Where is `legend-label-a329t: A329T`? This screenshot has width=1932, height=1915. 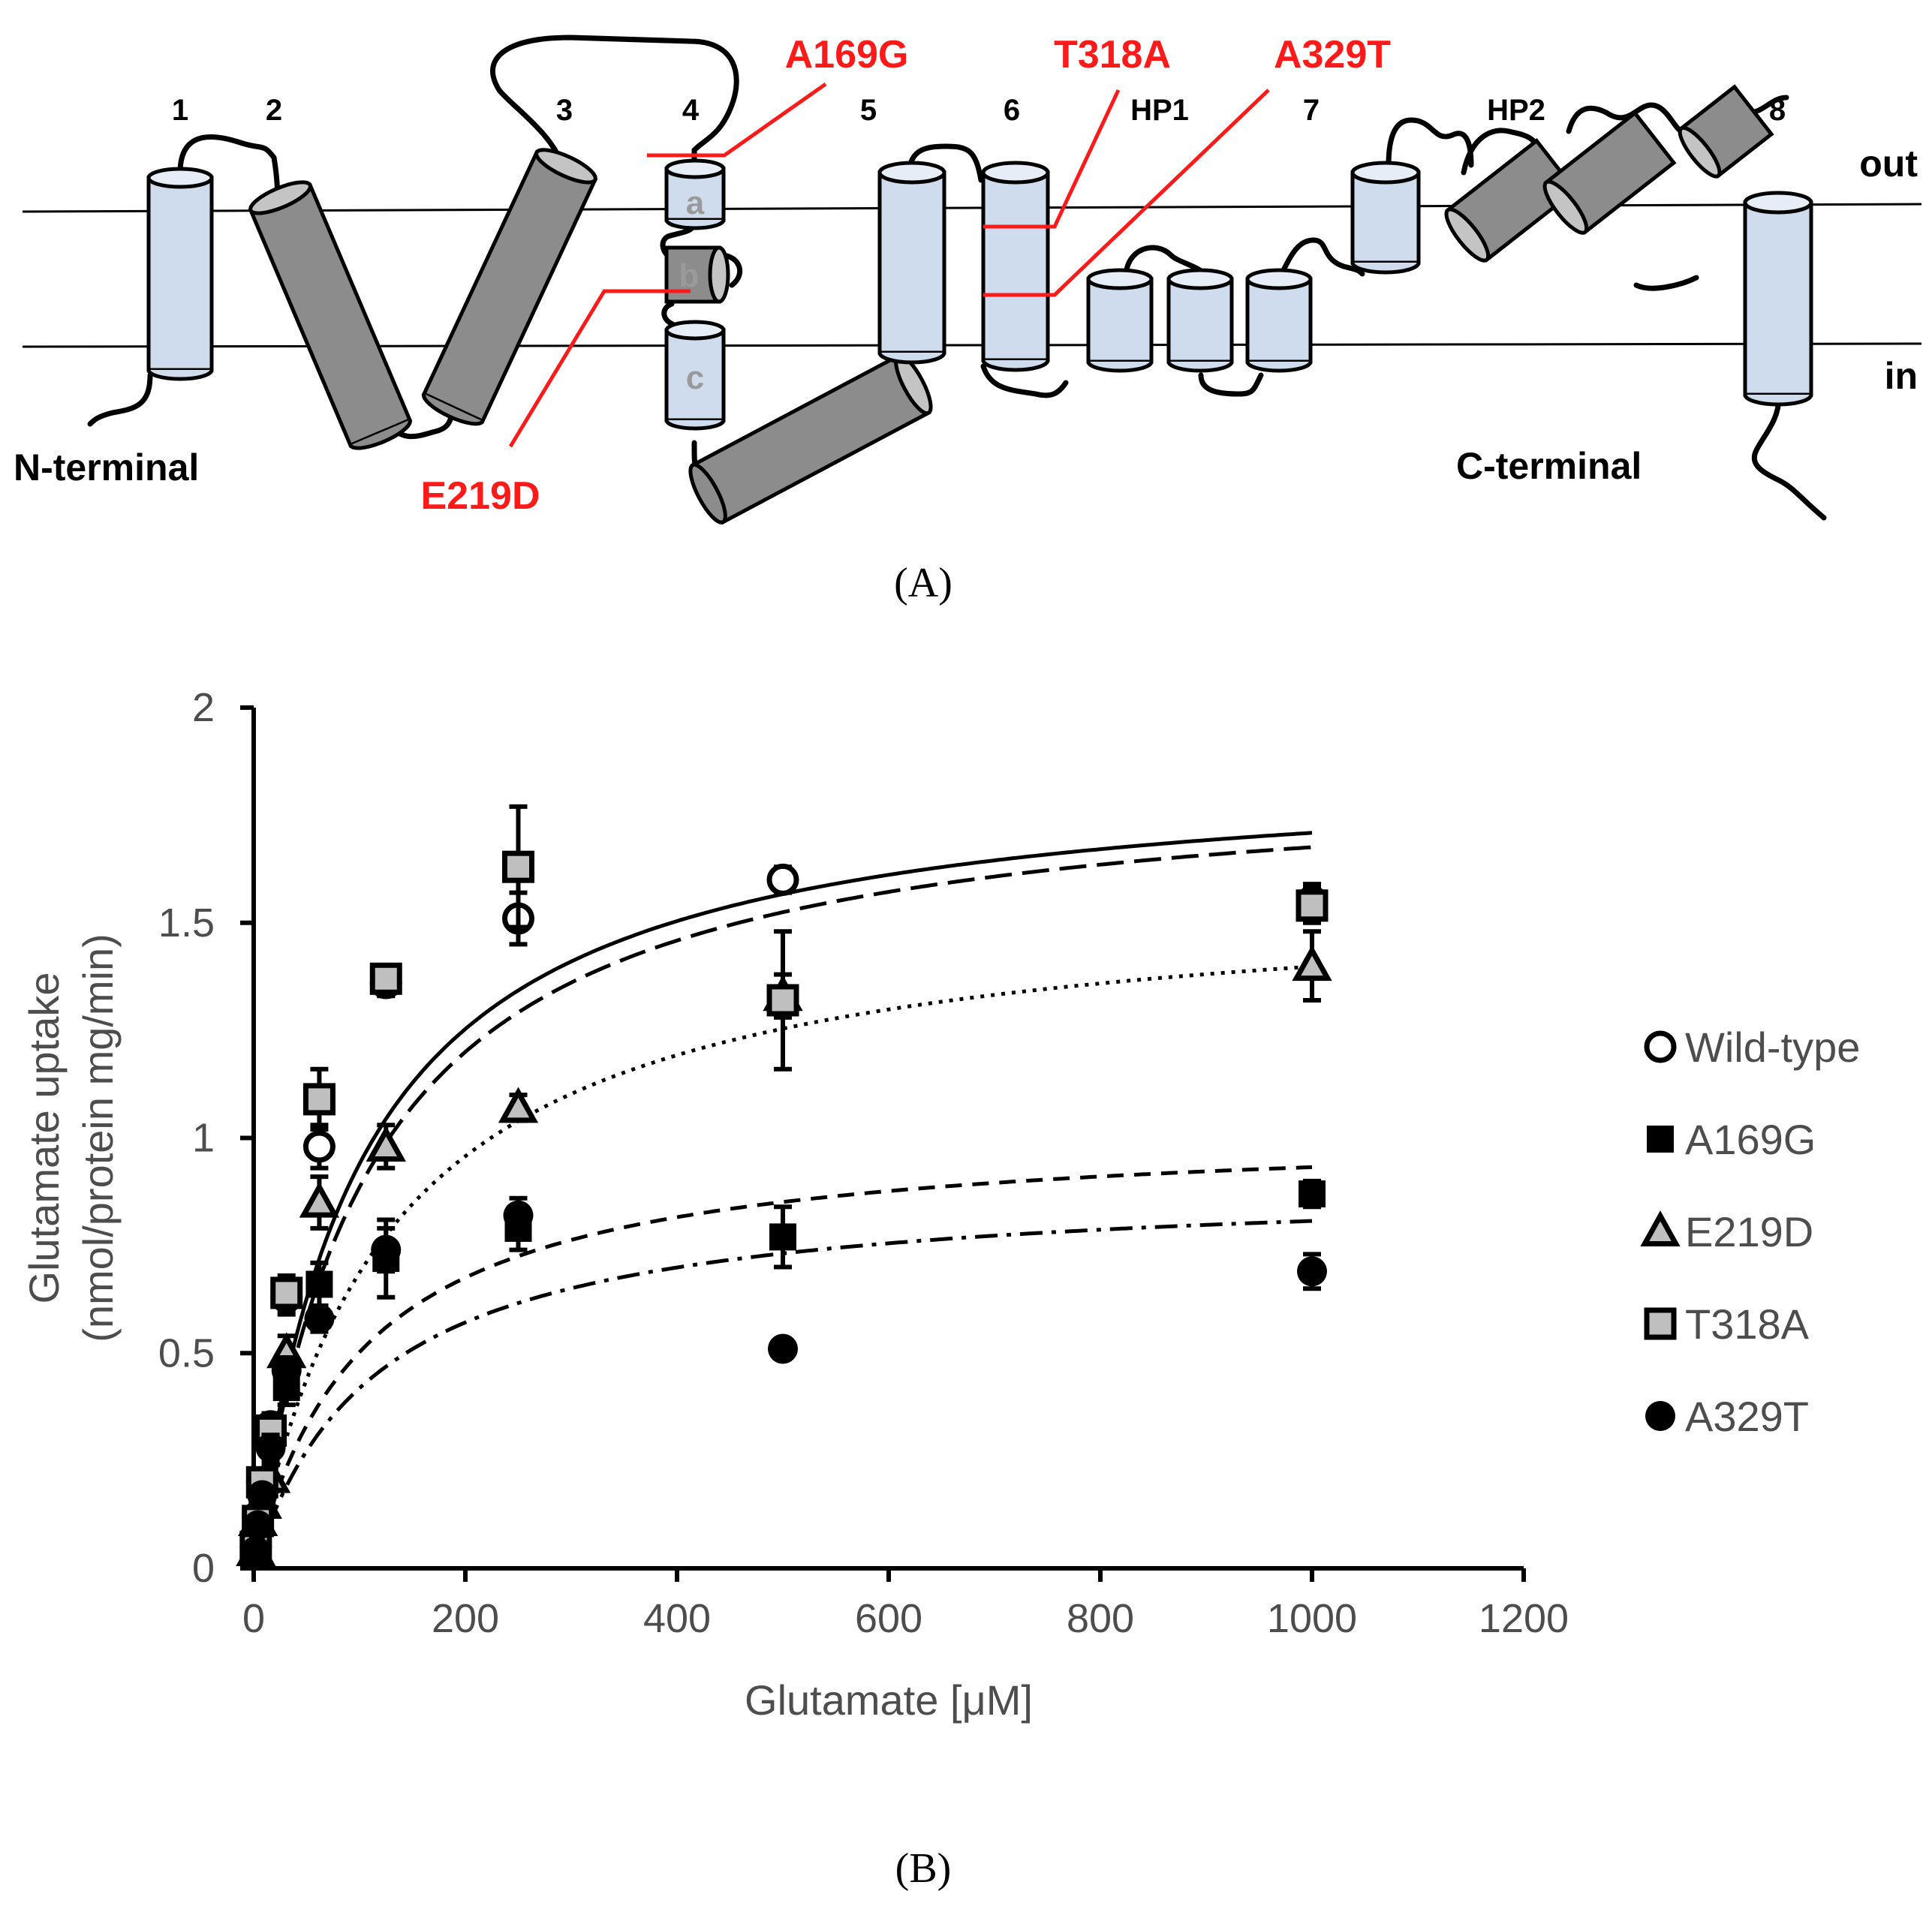
legend-label-a329t: A329T is located at coordinates (1747, 1416).